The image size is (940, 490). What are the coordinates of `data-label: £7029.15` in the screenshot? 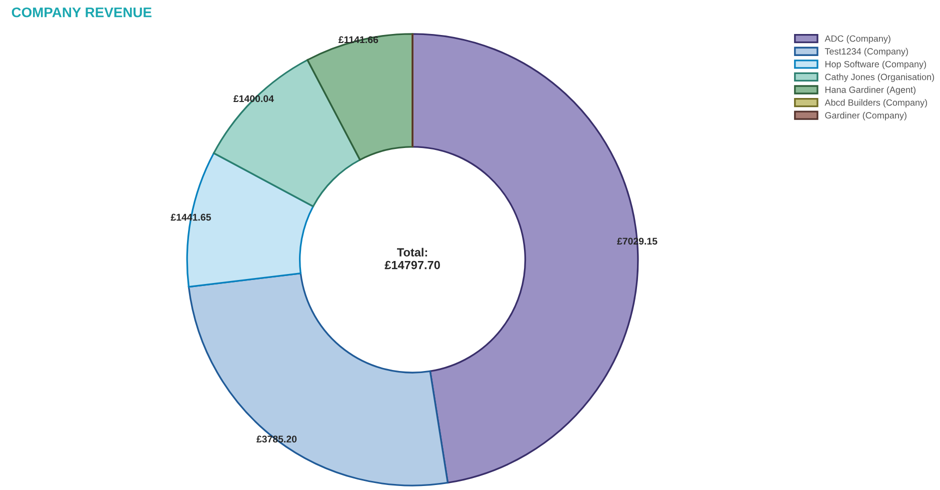 It's located at (637, 241).